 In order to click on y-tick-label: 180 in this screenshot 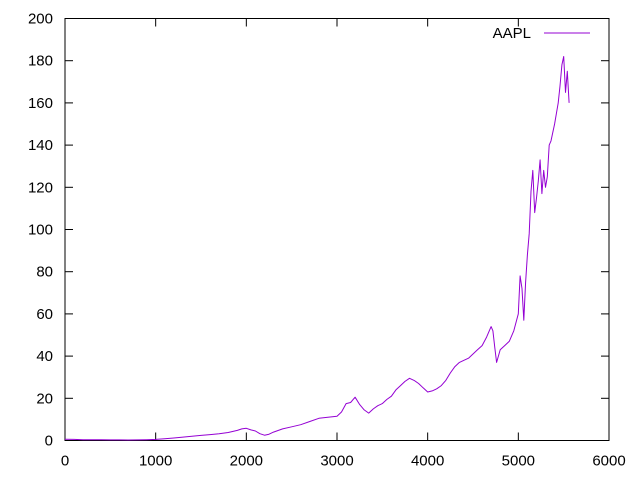, I will do `click(40, 61)`.